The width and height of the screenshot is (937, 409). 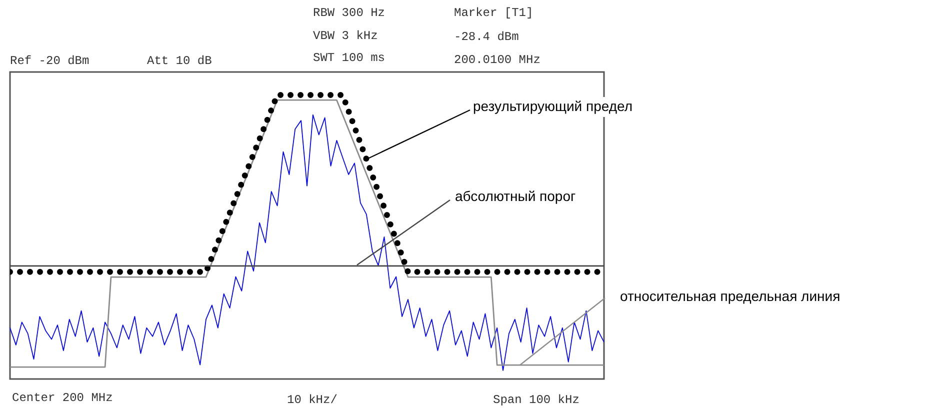 I want to click on annotation: результирующий предел, so click(x=553, y=106).